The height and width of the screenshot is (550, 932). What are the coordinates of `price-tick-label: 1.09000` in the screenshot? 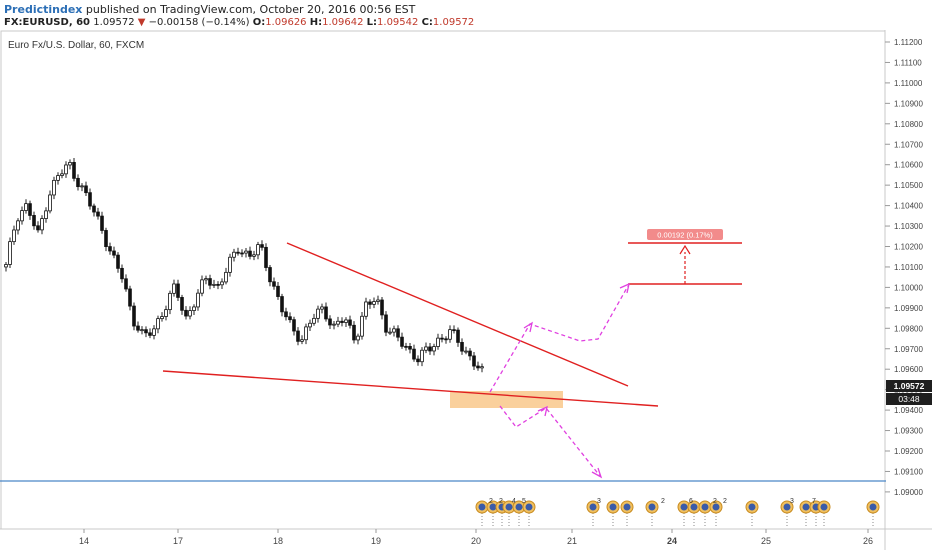 It's located at (908, 492).